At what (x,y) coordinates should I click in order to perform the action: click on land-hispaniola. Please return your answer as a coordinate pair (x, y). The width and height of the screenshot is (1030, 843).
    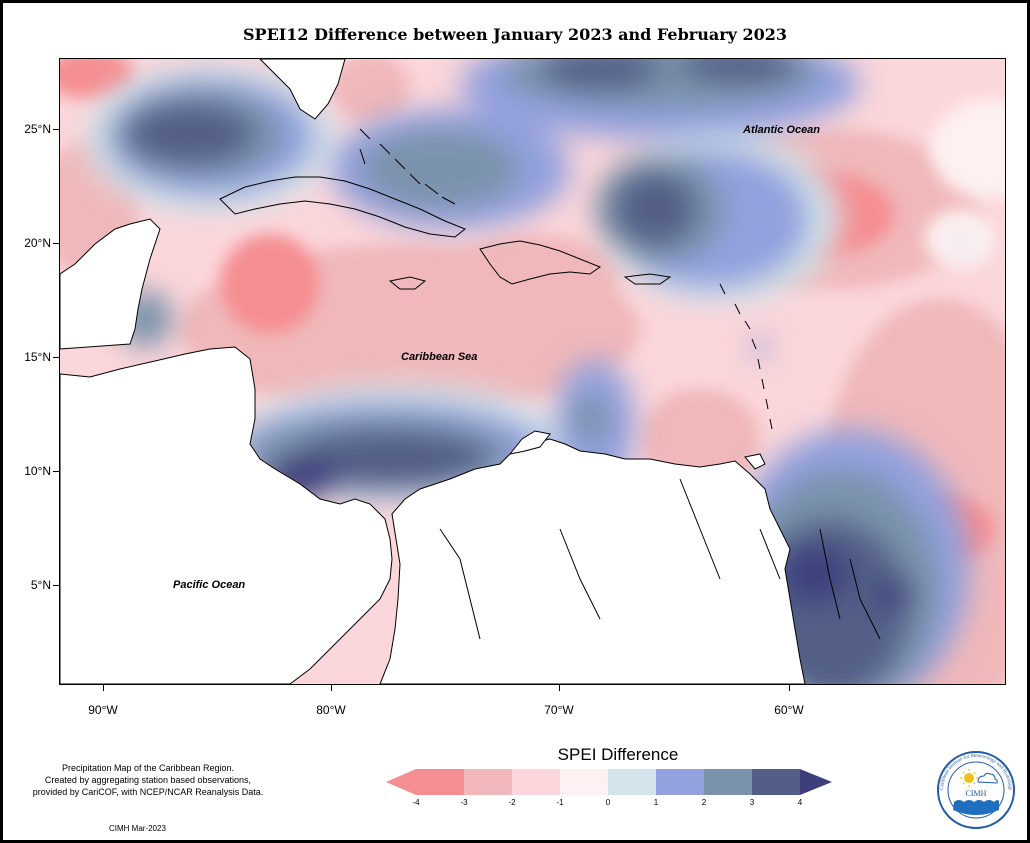
    Looking at the image, I should click on (540, 262).